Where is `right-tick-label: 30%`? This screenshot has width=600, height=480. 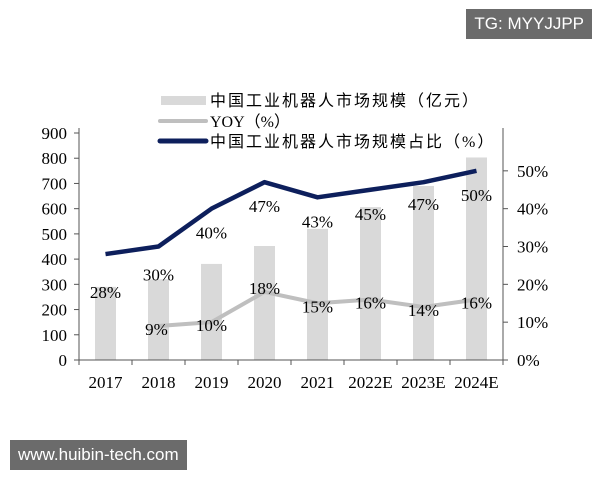
right-tick-label: 30% is located at coordinates (532, 247).